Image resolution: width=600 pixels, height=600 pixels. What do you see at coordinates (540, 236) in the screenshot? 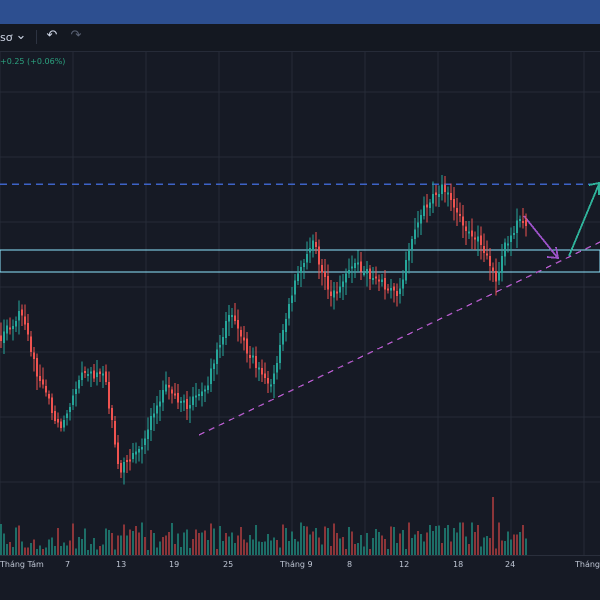
I see `decline-arrow` at bounding box center [540, 236].